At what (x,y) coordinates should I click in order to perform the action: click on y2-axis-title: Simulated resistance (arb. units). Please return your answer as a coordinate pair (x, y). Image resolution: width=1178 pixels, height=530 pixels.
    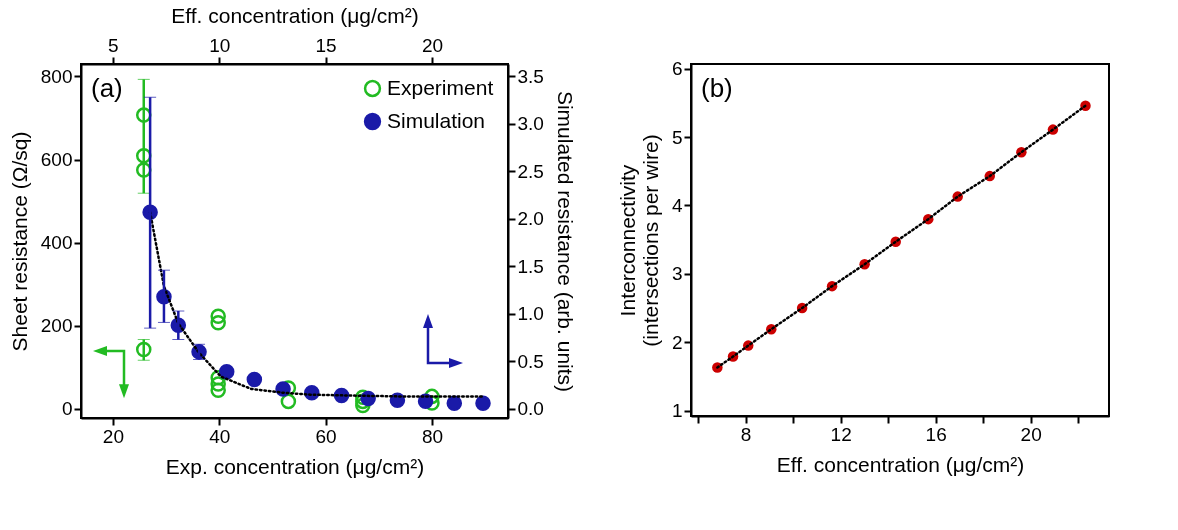
    Looking at the image, I should click on (565, 241).